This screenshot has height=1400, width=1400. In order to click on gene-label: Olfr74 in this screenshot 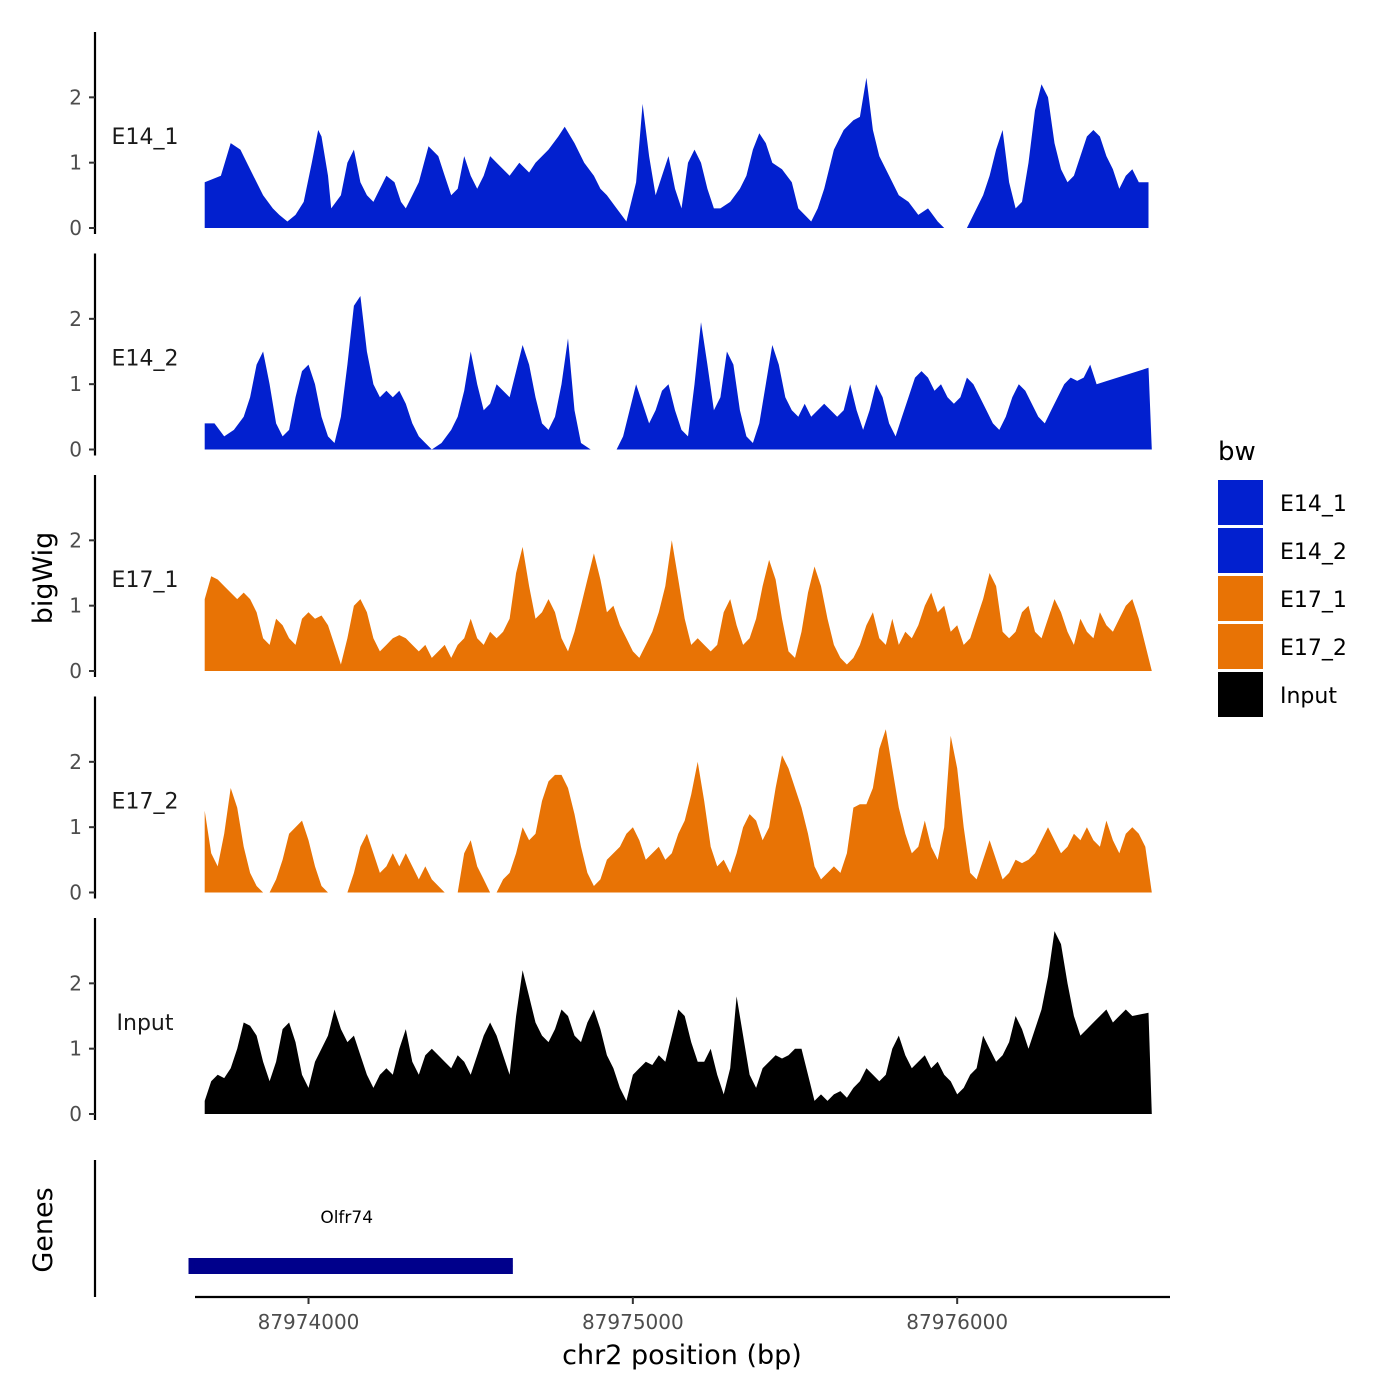, I will do `click(346, 1218)`.